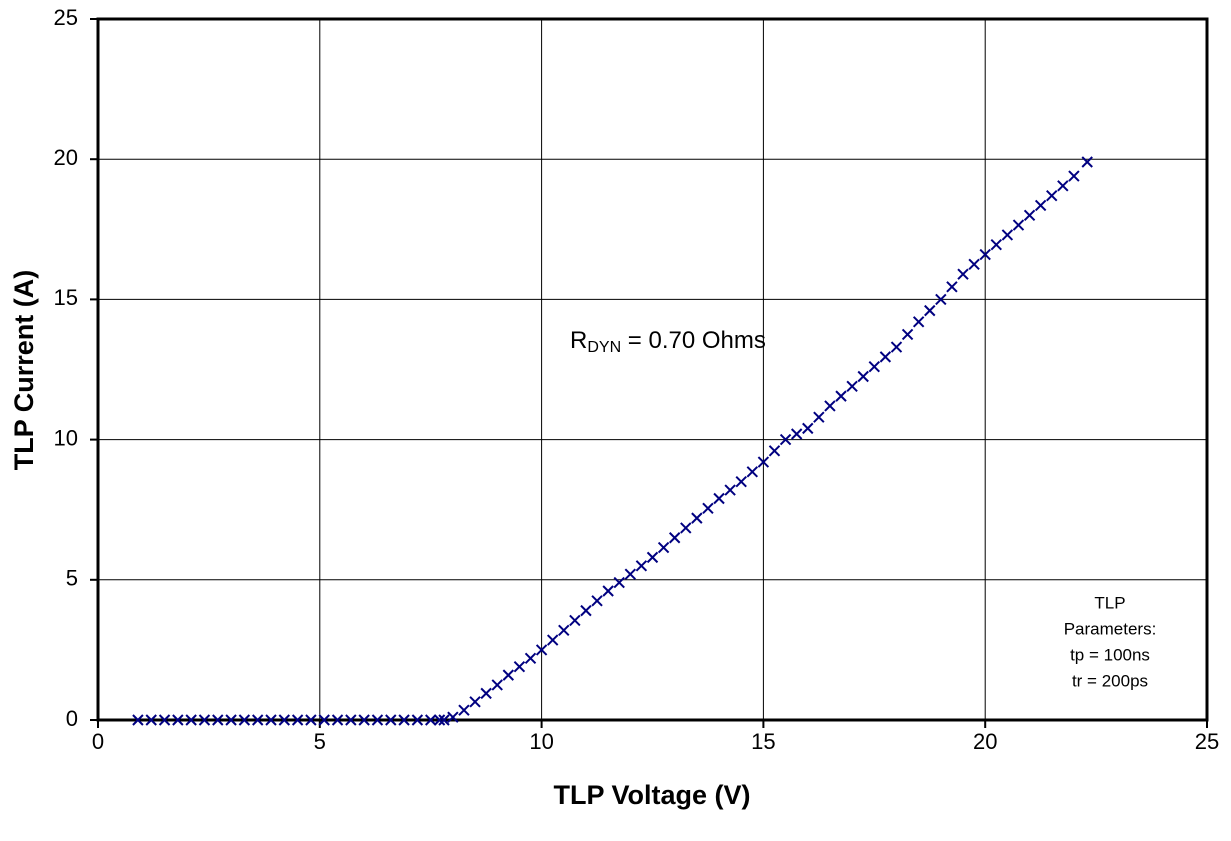 This screenshot has width=1231, height=841. Describe the element at coordinates (1110, 641) in the screenshot. I see `parameters-box: TLP Parameters: tp = 100ns tr = 200ps` at that location.